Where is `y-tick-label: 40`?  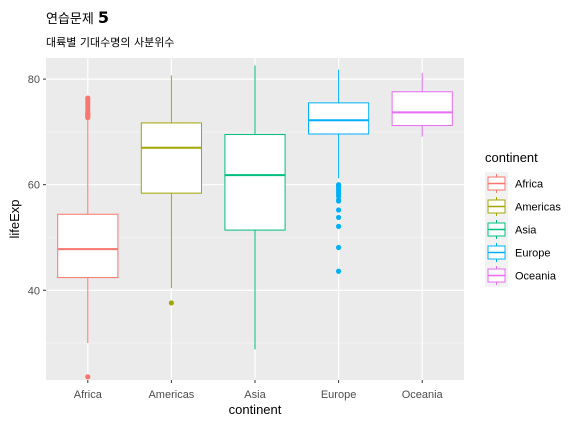 y-tick-label: 40 is located at coordinates (34, 291).